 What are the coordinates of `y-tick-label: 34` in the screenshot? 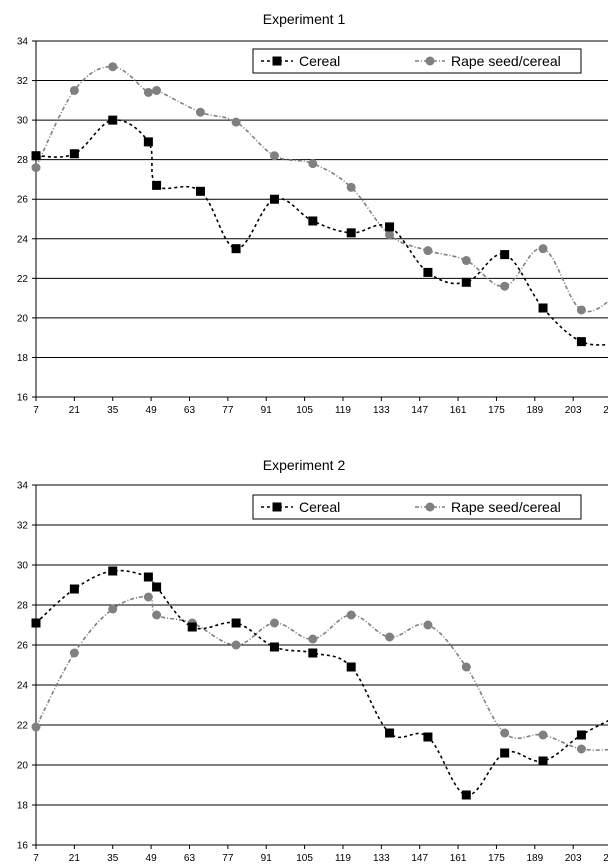 It's located at (23, 42).